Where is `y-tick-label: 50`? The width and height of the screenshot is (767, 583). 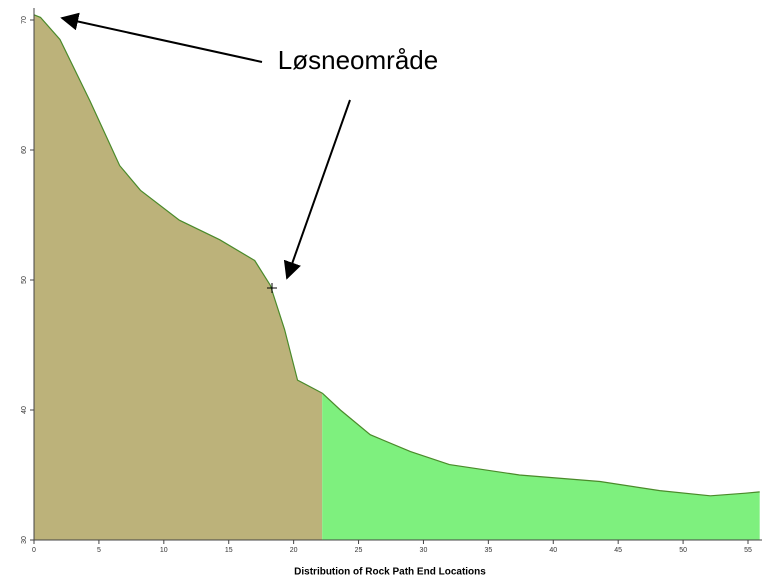 y-tick-label: 50 is located at coordinates (24, 280).